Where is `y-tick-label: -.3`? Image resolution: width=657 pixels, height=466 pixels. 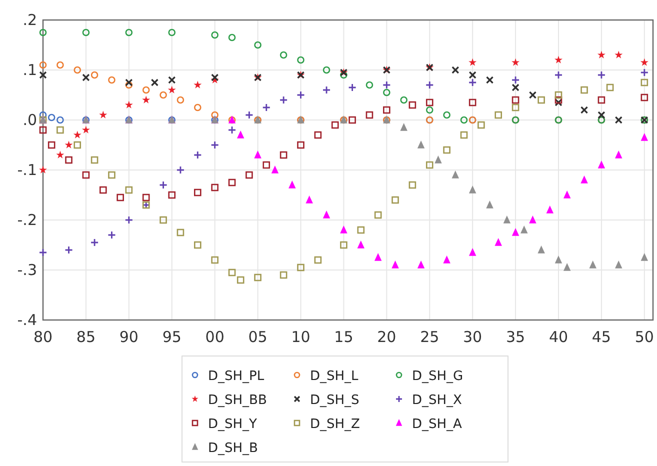 y-tick-label: -.3 is located at coordinates (27, 270).